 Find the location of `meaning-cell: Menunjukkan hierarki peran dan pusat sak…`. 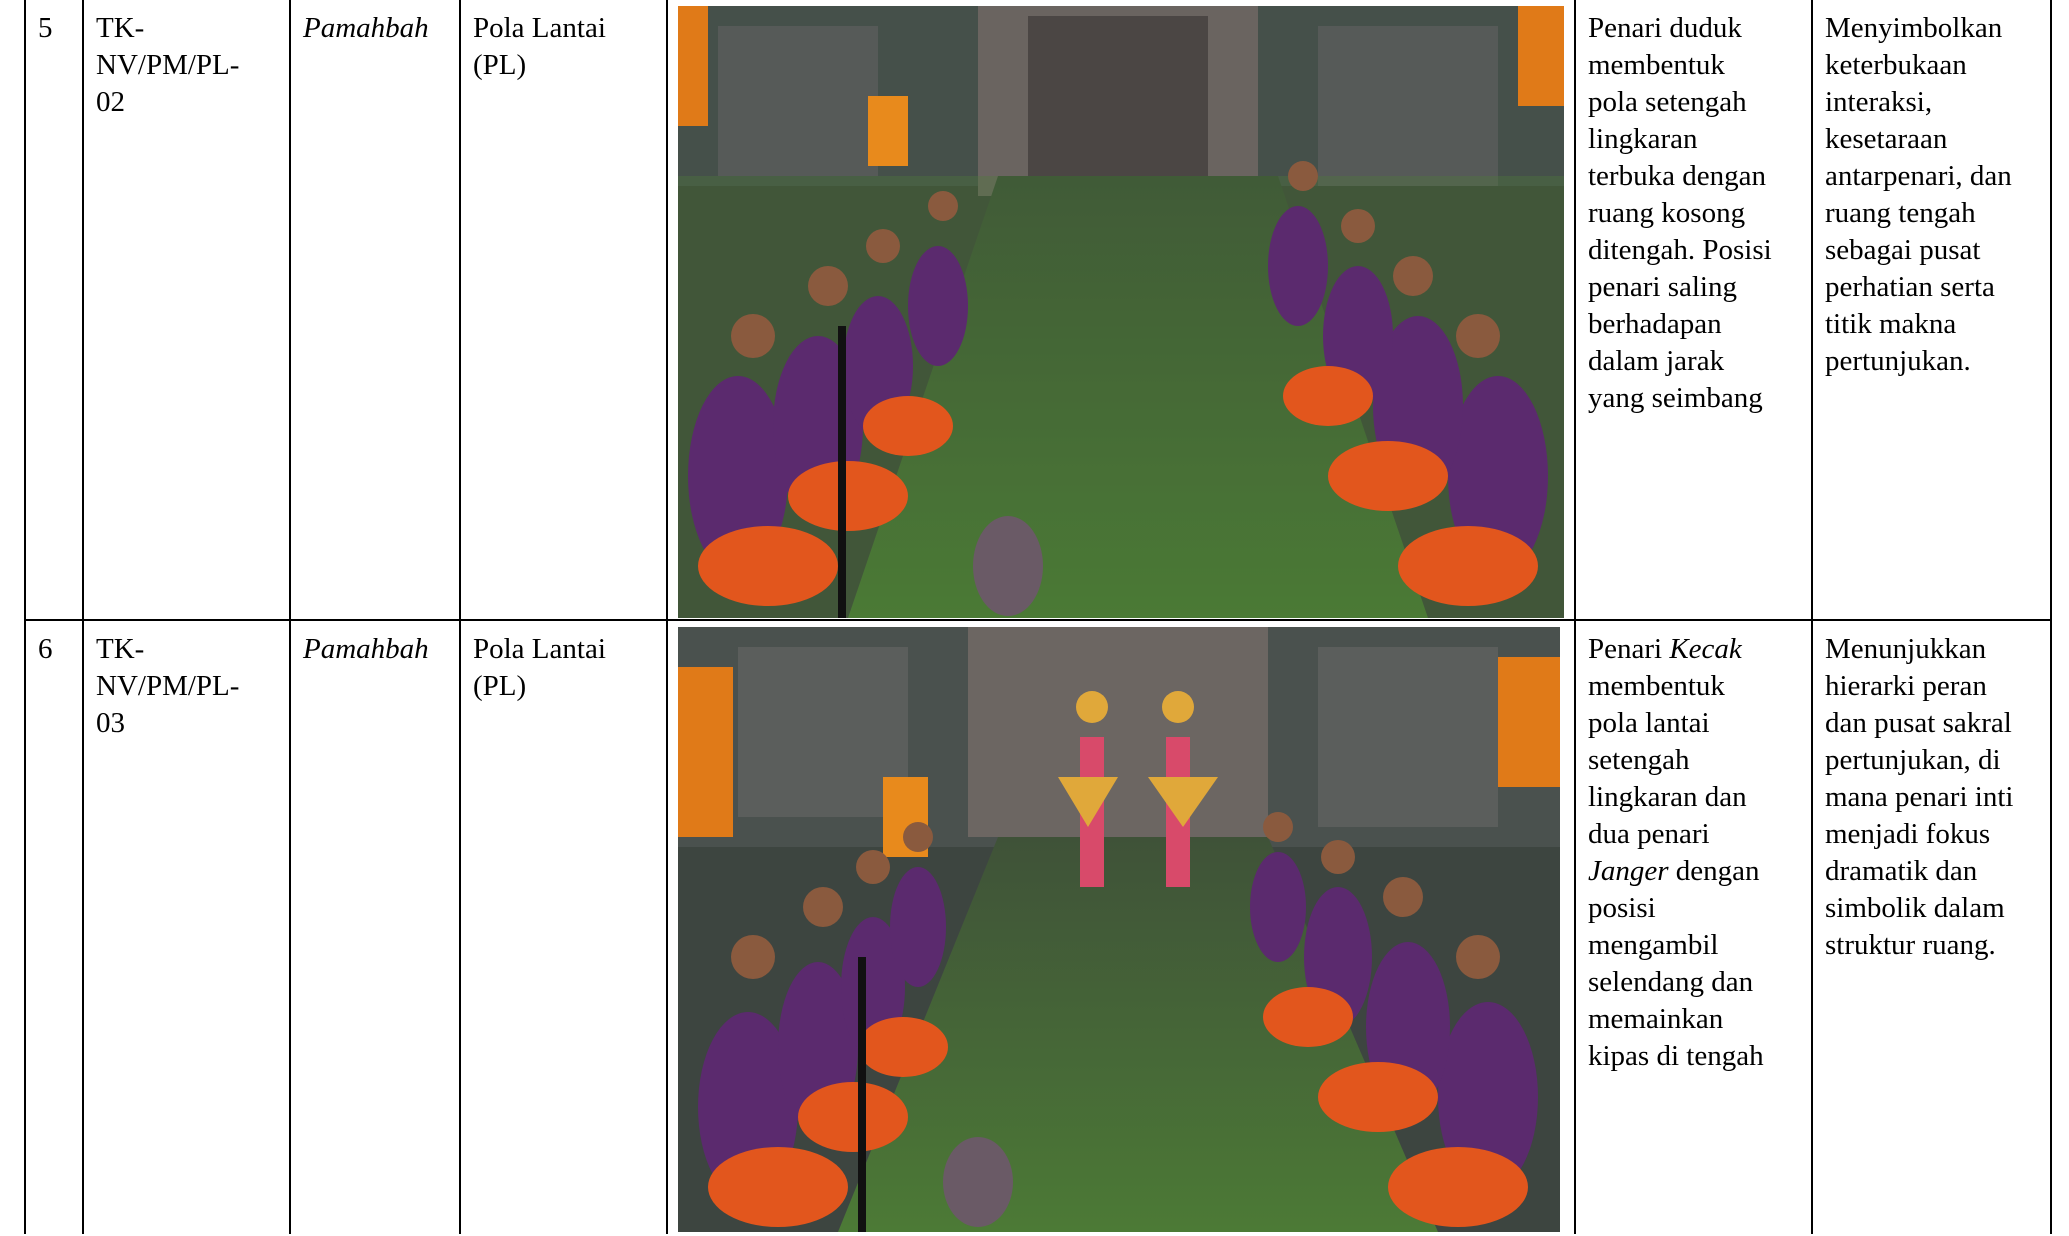

meaning-cell: Menunjukkan hierarki peran dan pusat sak… is located at coordinates (1931, 926).